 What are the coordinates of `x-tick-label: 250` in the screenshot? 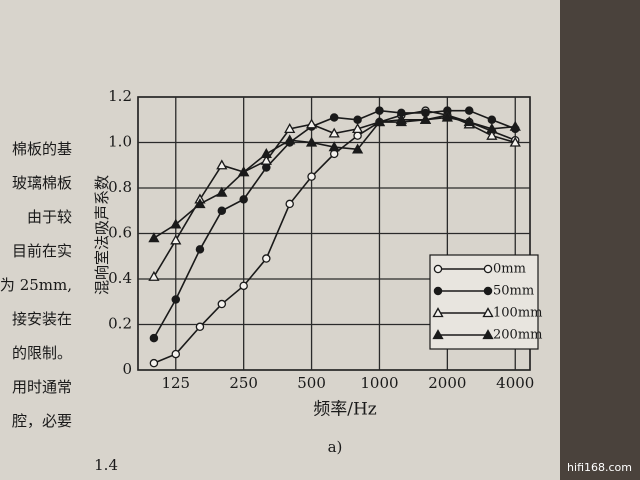 It's located at (243, 383).